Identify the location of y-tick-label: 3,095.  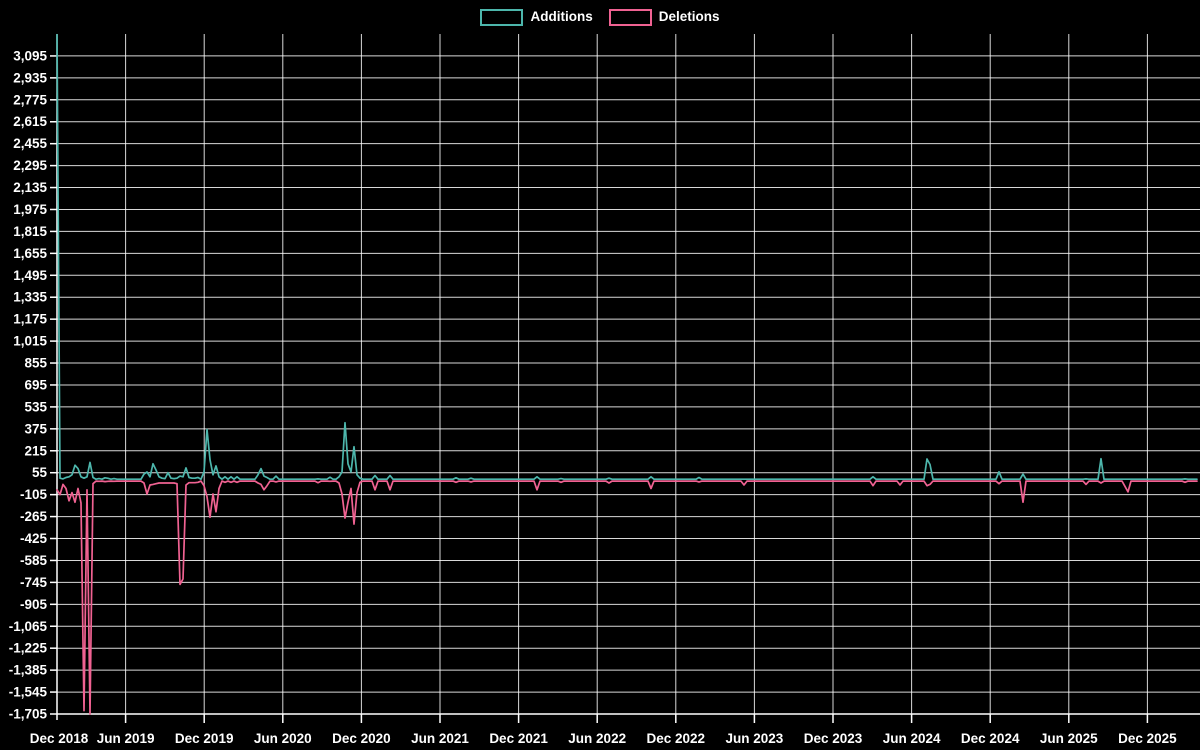
(30, 55).